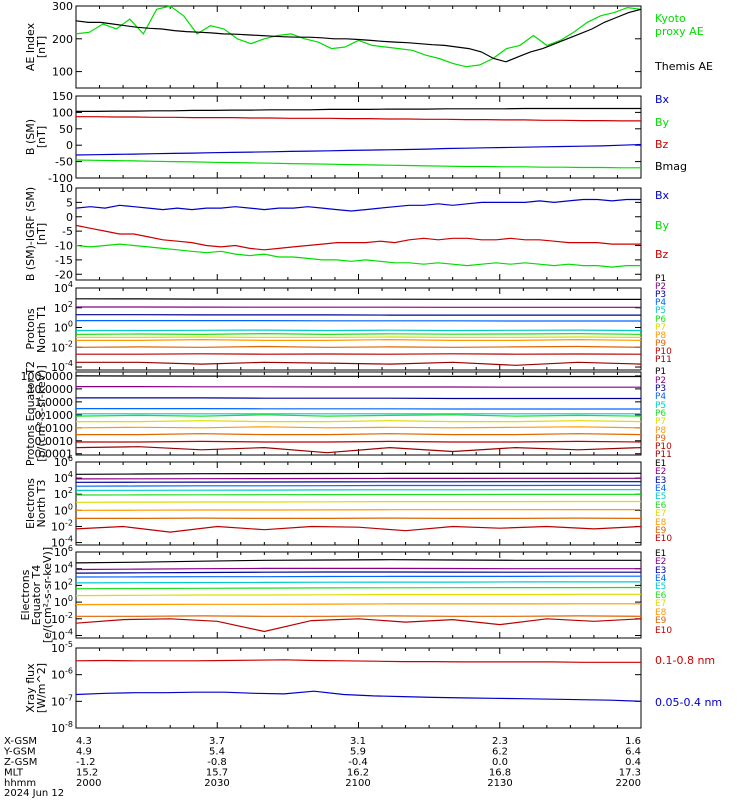 The width and height of the screenshot is (750, 804). Describe the element at coordinates (628, 783) in the screenshot. I see `ephemeris-value: 2200` at that location.